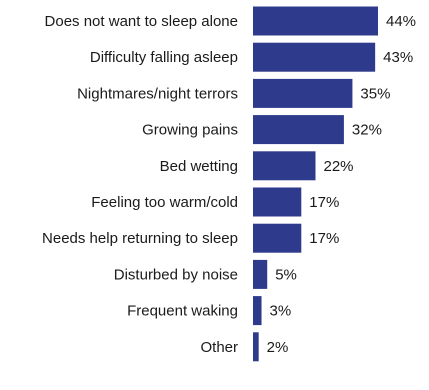 The width and height of the screenshot is (429, 390). I want to click on value-label: 32%, so click(367, 130).